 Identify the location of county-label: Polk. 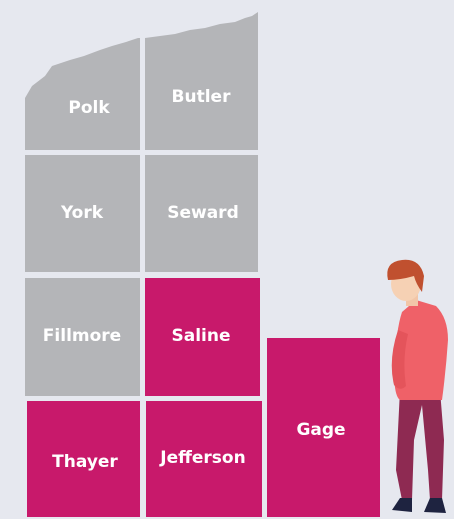
(89, 108).